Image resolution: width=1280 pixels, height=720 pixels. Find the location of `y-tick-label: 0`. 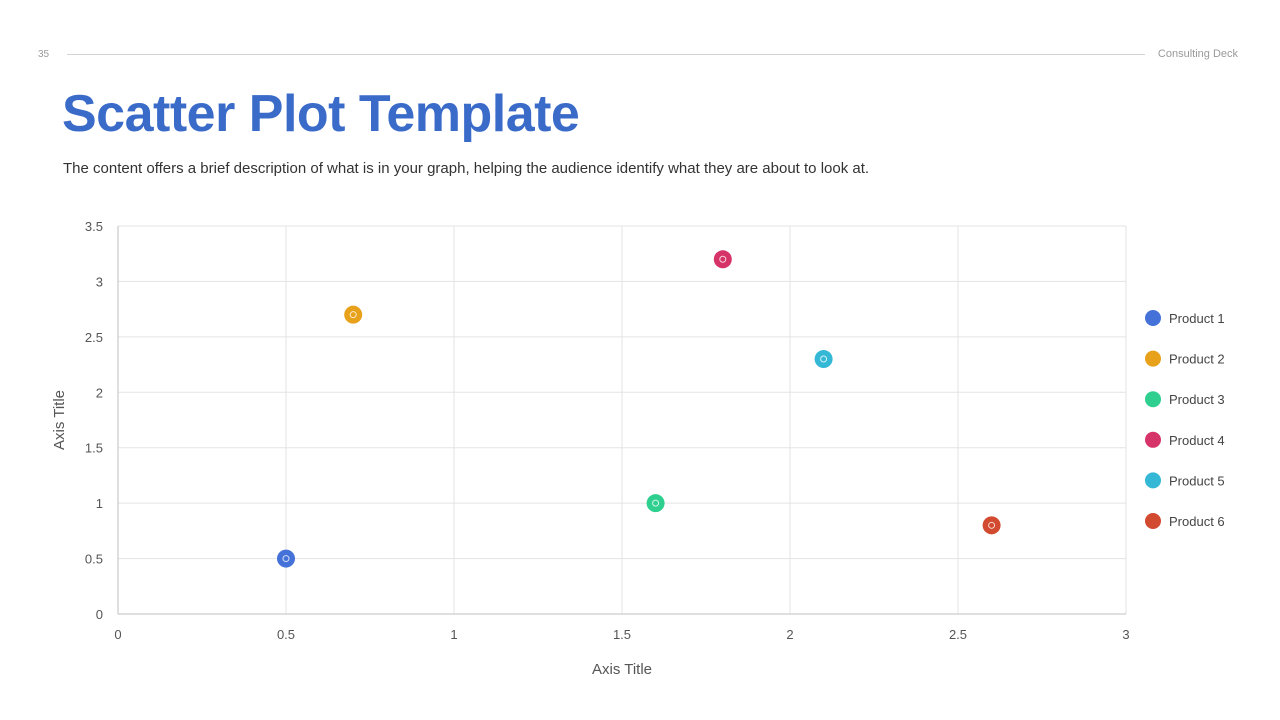

y-tick-label: 0 is located at coordinates (99, 614).